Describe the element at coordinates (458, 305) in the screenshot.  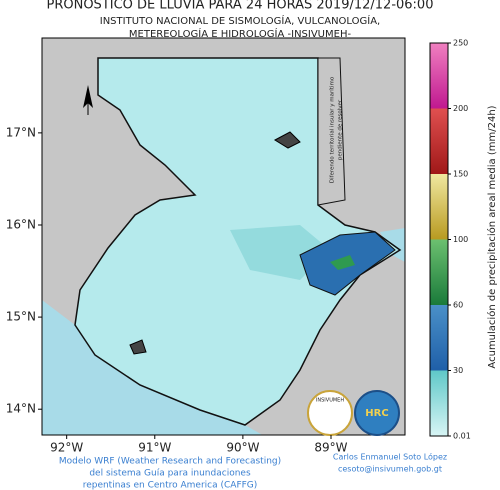
I see `colorbar-tick-label: 60` at that location.